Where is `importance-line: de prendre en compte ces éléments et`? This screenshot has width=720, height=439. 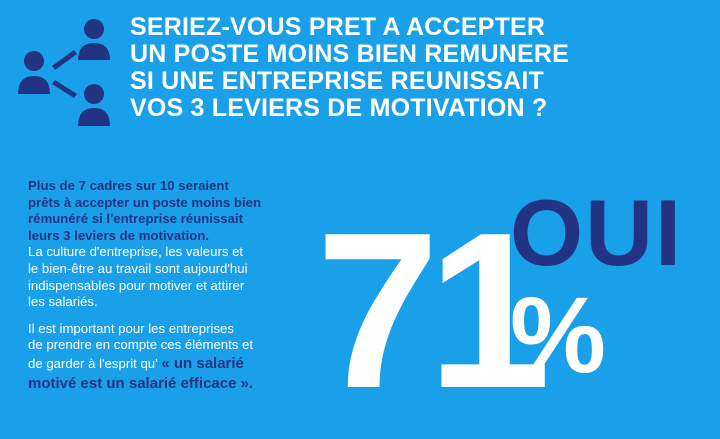
importance-line: de prendre en compte ces éléments et is located at coordinates (141, 345).